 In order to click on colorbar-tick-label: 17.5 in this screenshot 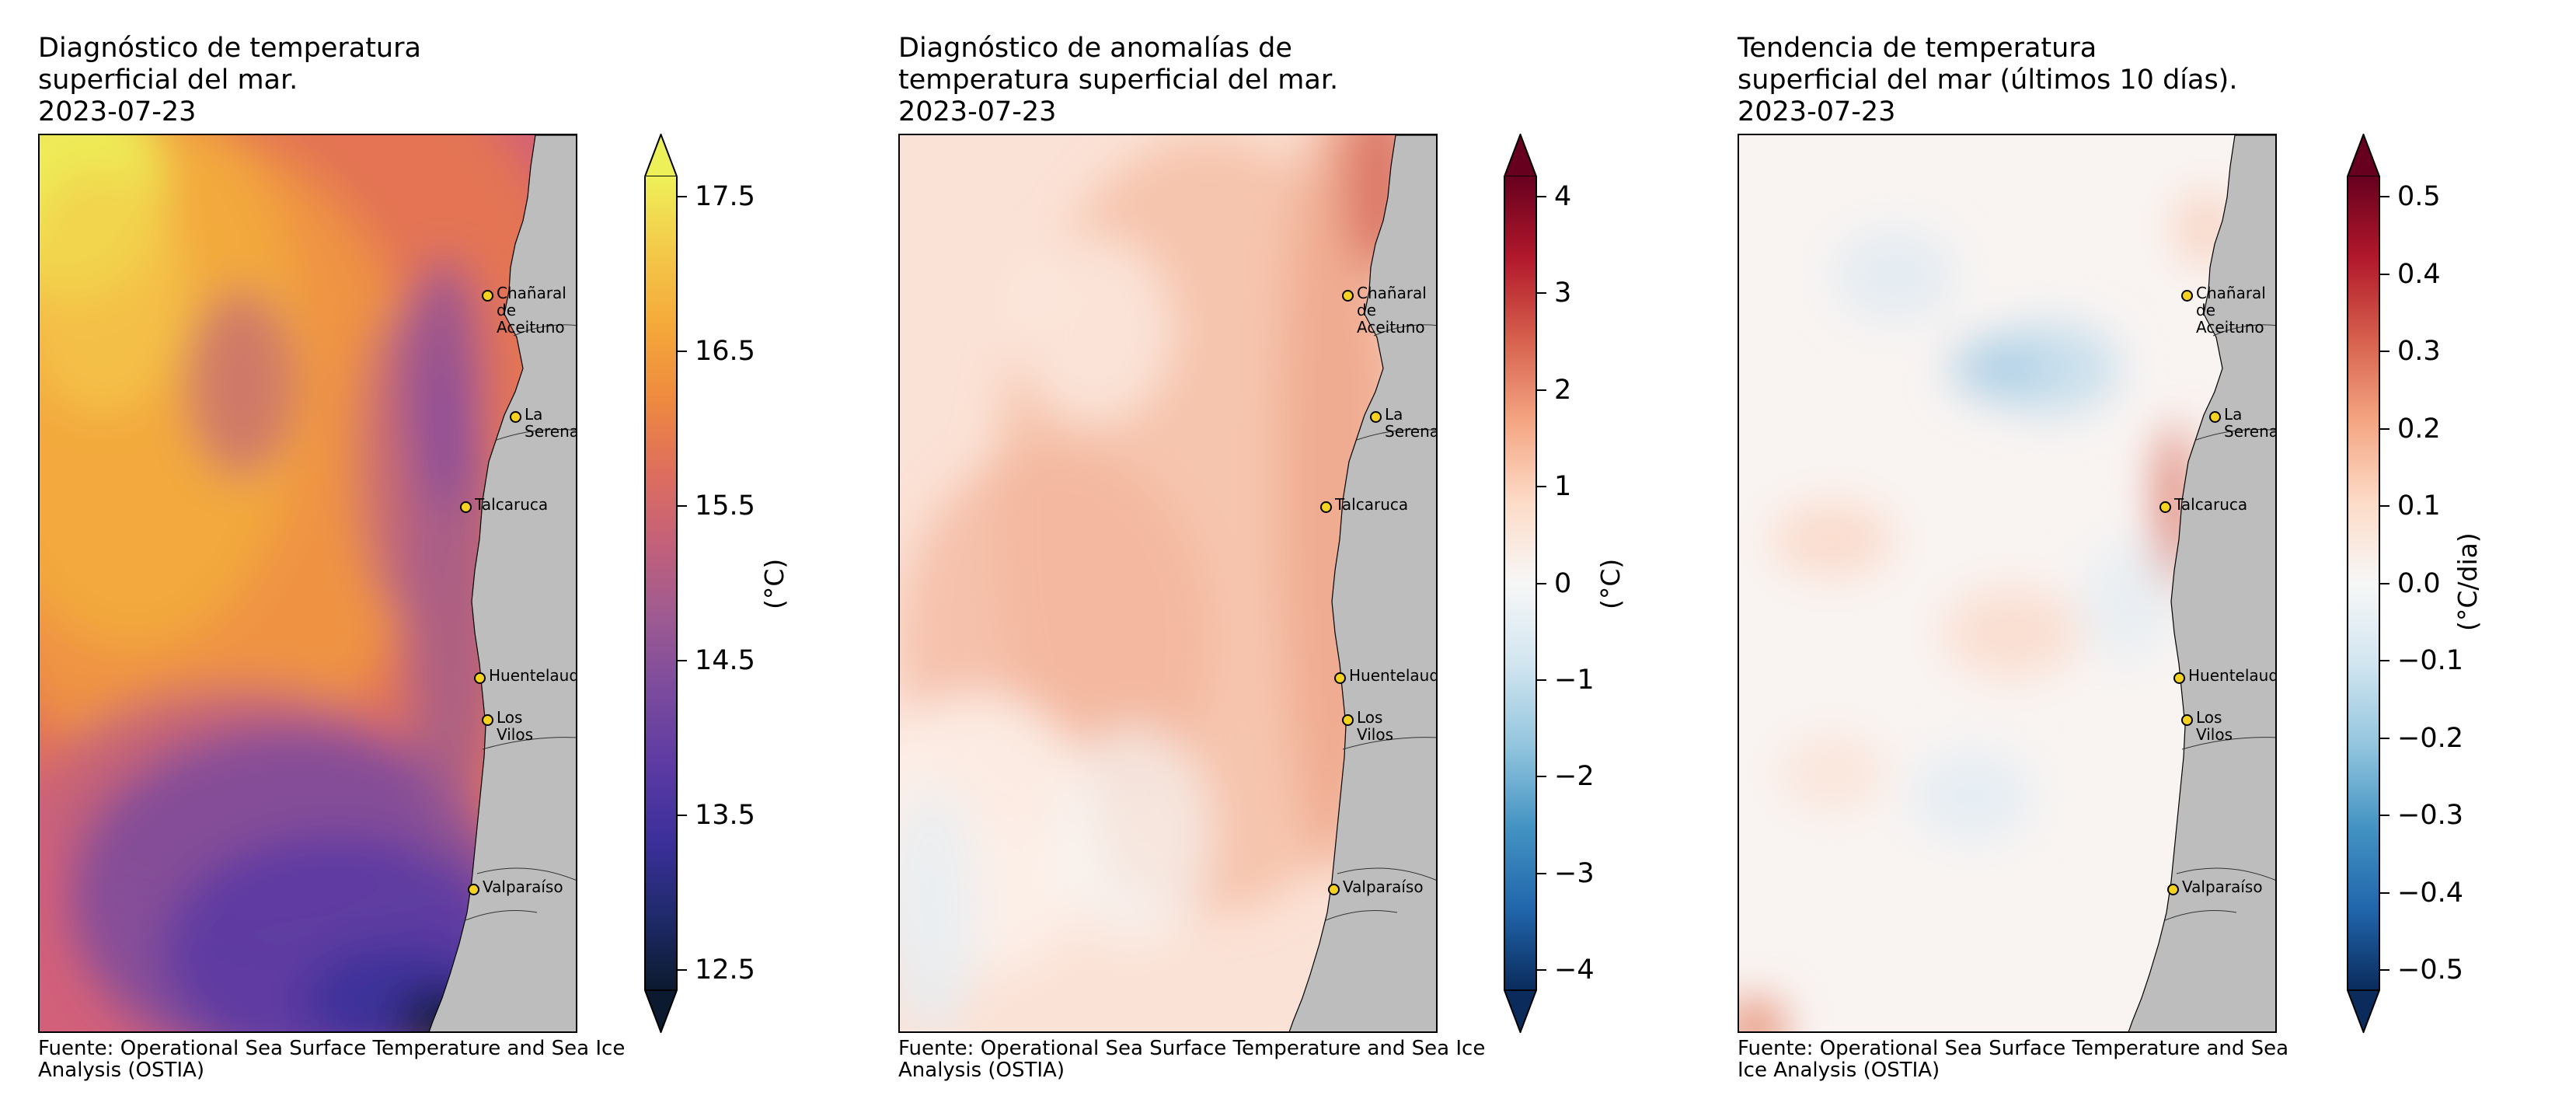, I will do `click(725, 196)`.